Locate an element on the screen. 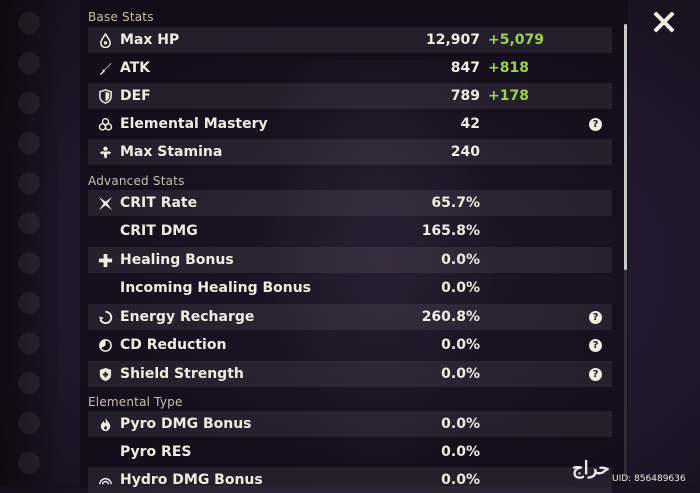  crit-icon is located at coordinates (105, 203).